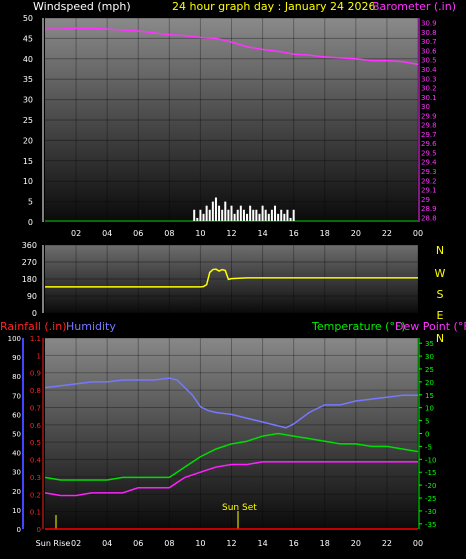 This screenshot has height=559, width=466. I want to click on humidity-tick-label: 0, so click(19, 530).